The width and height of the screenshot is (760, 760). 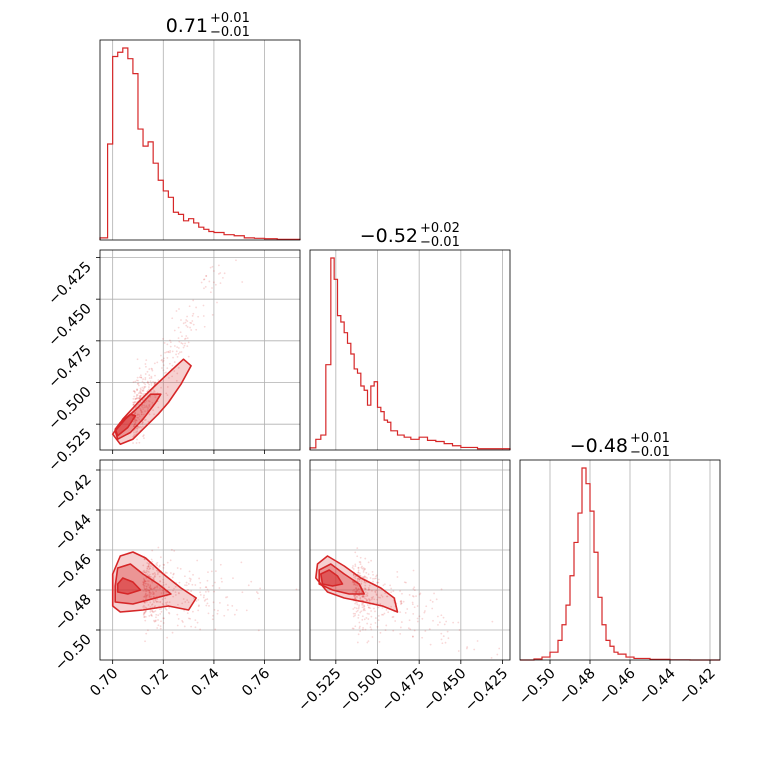 I want to click on x-tick-label: −0.425, so click(x=486, y=690).